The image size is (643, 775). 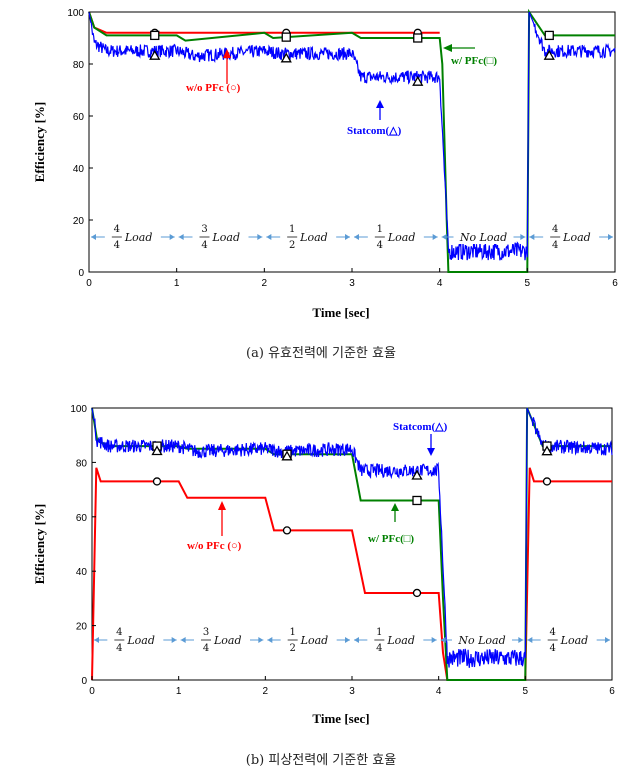 I want to click on annotation-wo-pfc-b: w/o PFc (○), so click(x=214, y=526).